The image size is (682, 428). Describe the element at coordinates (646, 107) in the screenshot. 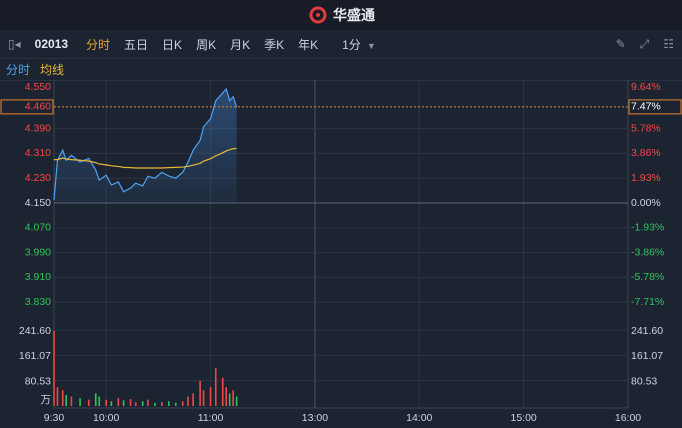

I see `current-pct-label: 7.47%` at that location.